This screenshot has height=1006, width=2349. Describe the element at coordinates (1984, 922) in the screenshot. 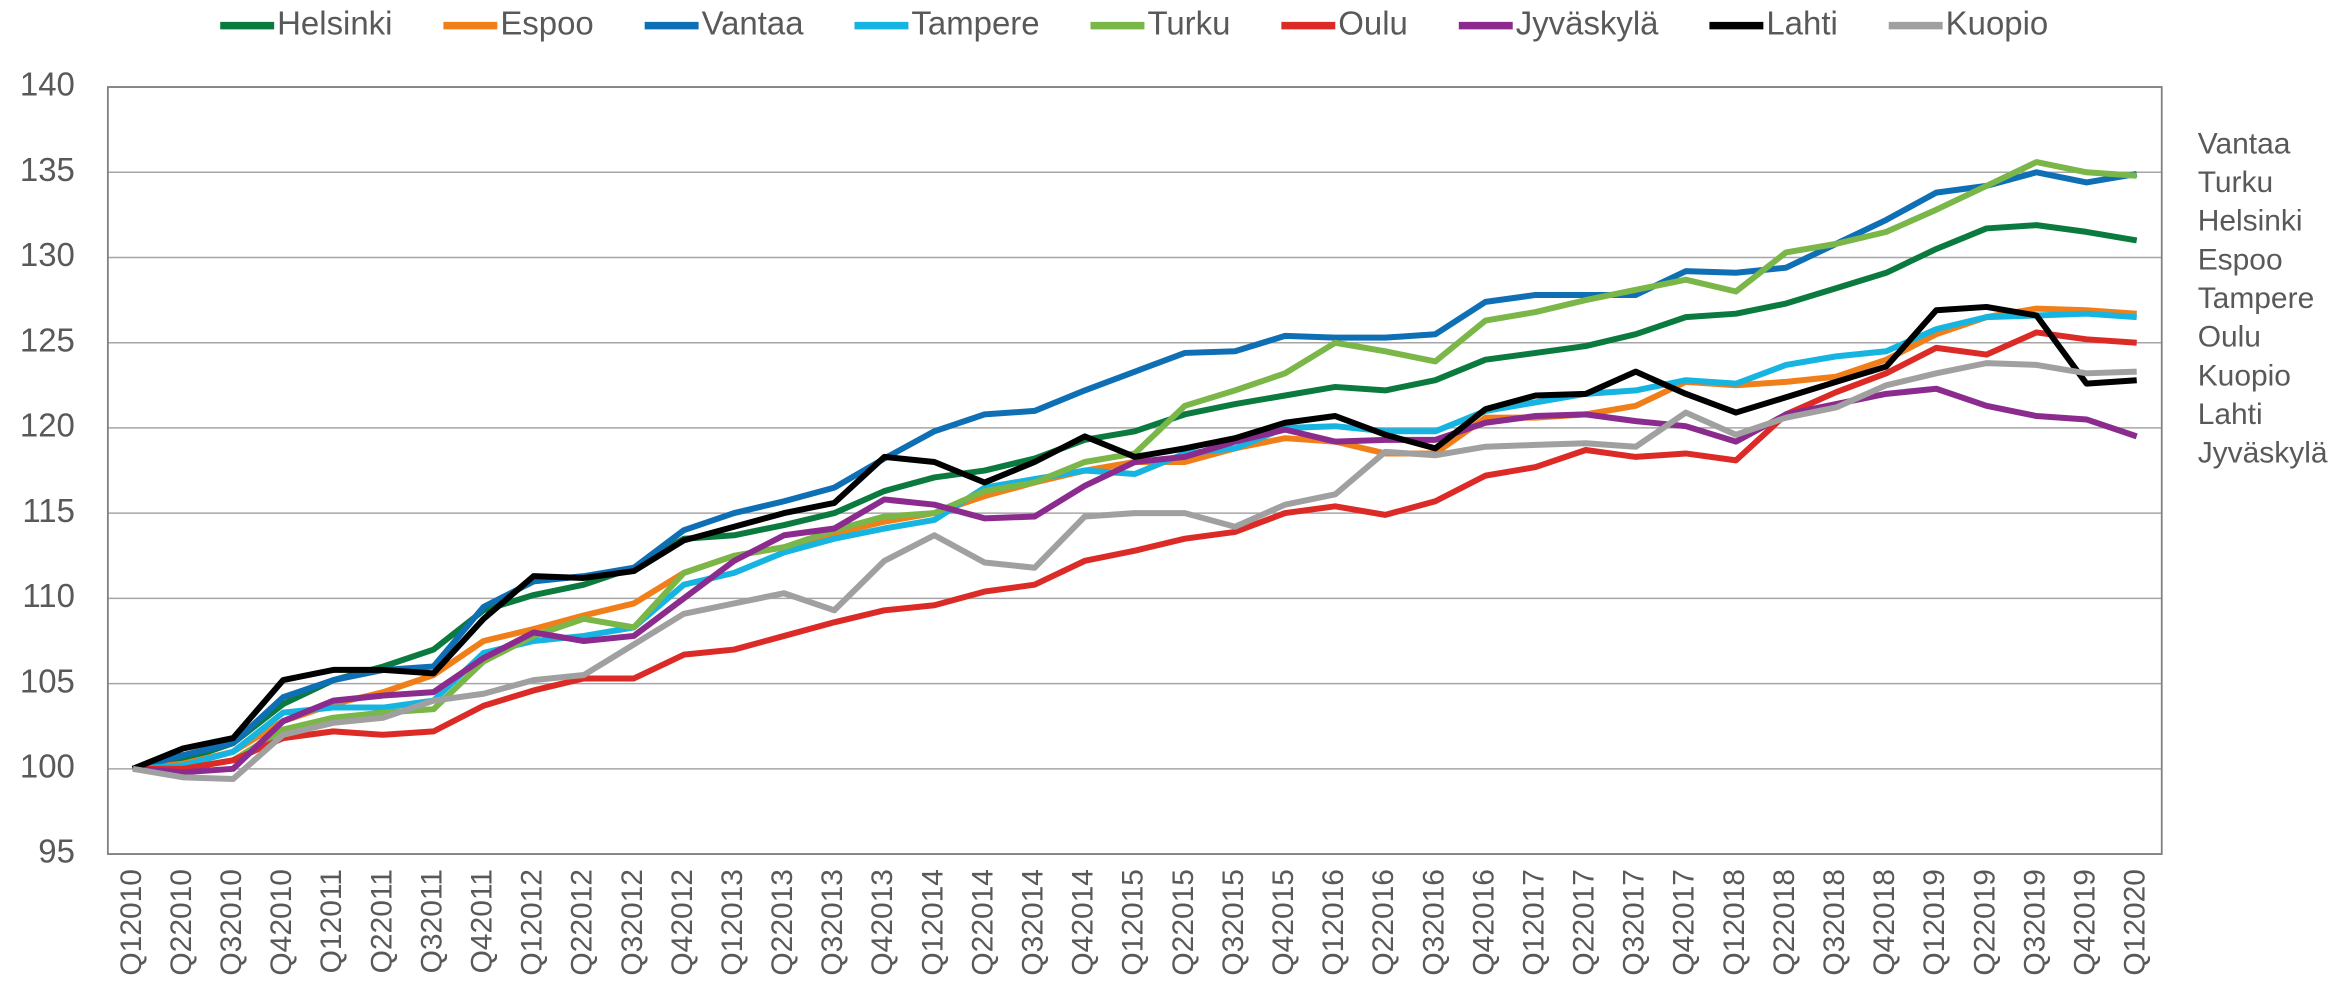

I see `x-tick-label: Q22019` at that location.